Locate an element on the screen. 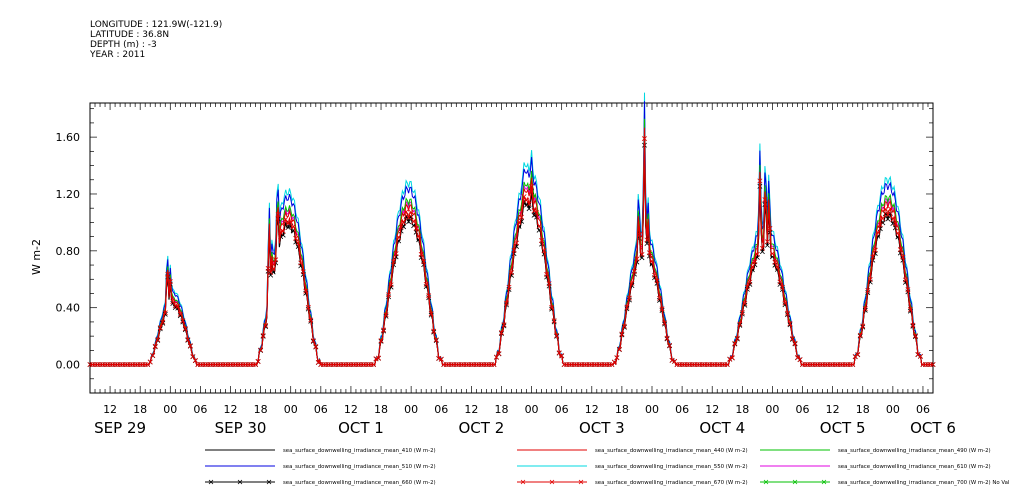 This screenshot has height=504, width=1009. x-date-label: OCT 1 is located at coordinates (361, 428).